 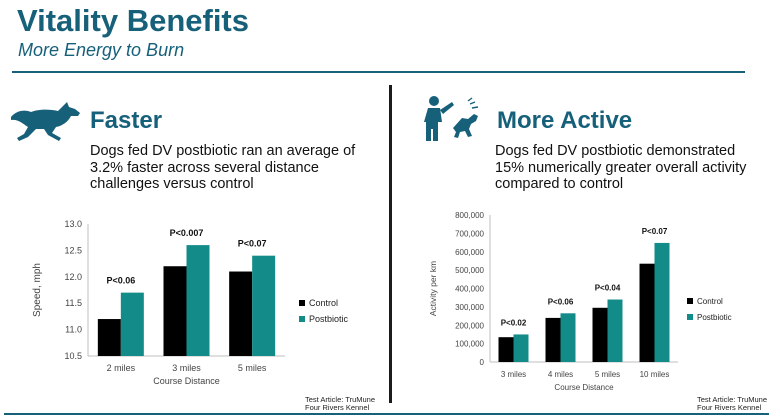 What do you see at coordinates (565, 120) in the screenshot?
I see `more-active-heading: More Active` at bounding box center [565, 120].